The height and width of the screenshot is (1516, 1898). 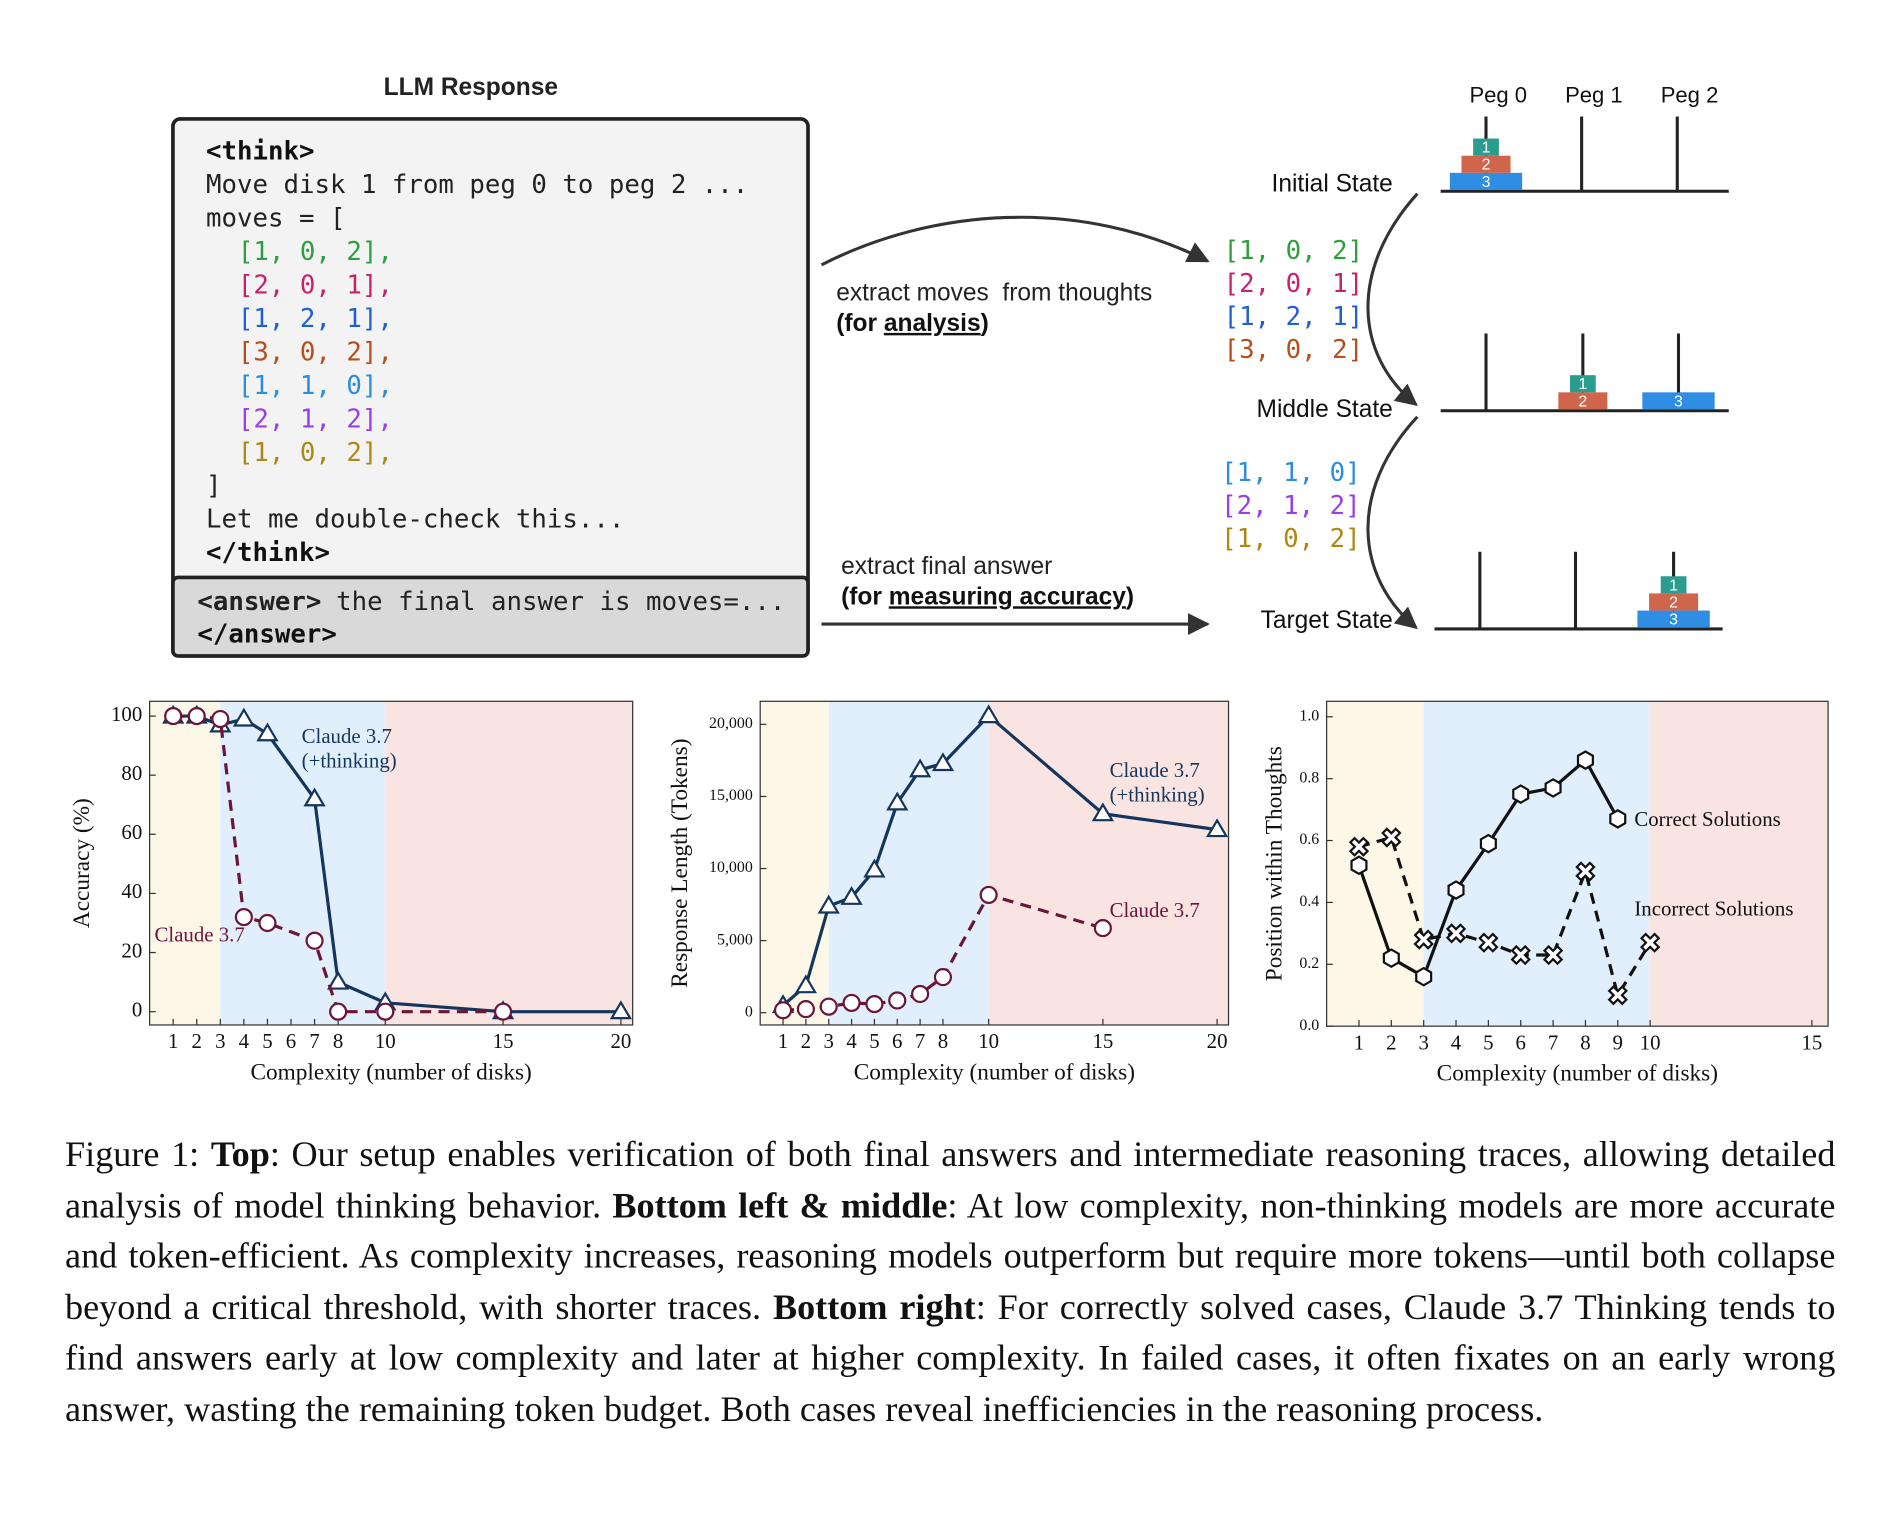 I want to click on peg-label: Peg 2, so click(x=1690, y=95).